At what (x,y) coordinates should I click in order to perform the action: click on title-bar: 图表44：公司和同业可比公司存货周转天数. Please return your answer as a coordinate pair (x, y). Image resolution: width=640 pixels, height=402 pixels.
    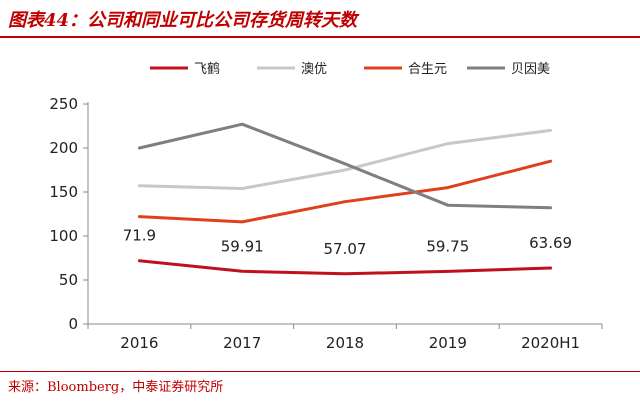
    Looking at the image, I should click on (320, 19).